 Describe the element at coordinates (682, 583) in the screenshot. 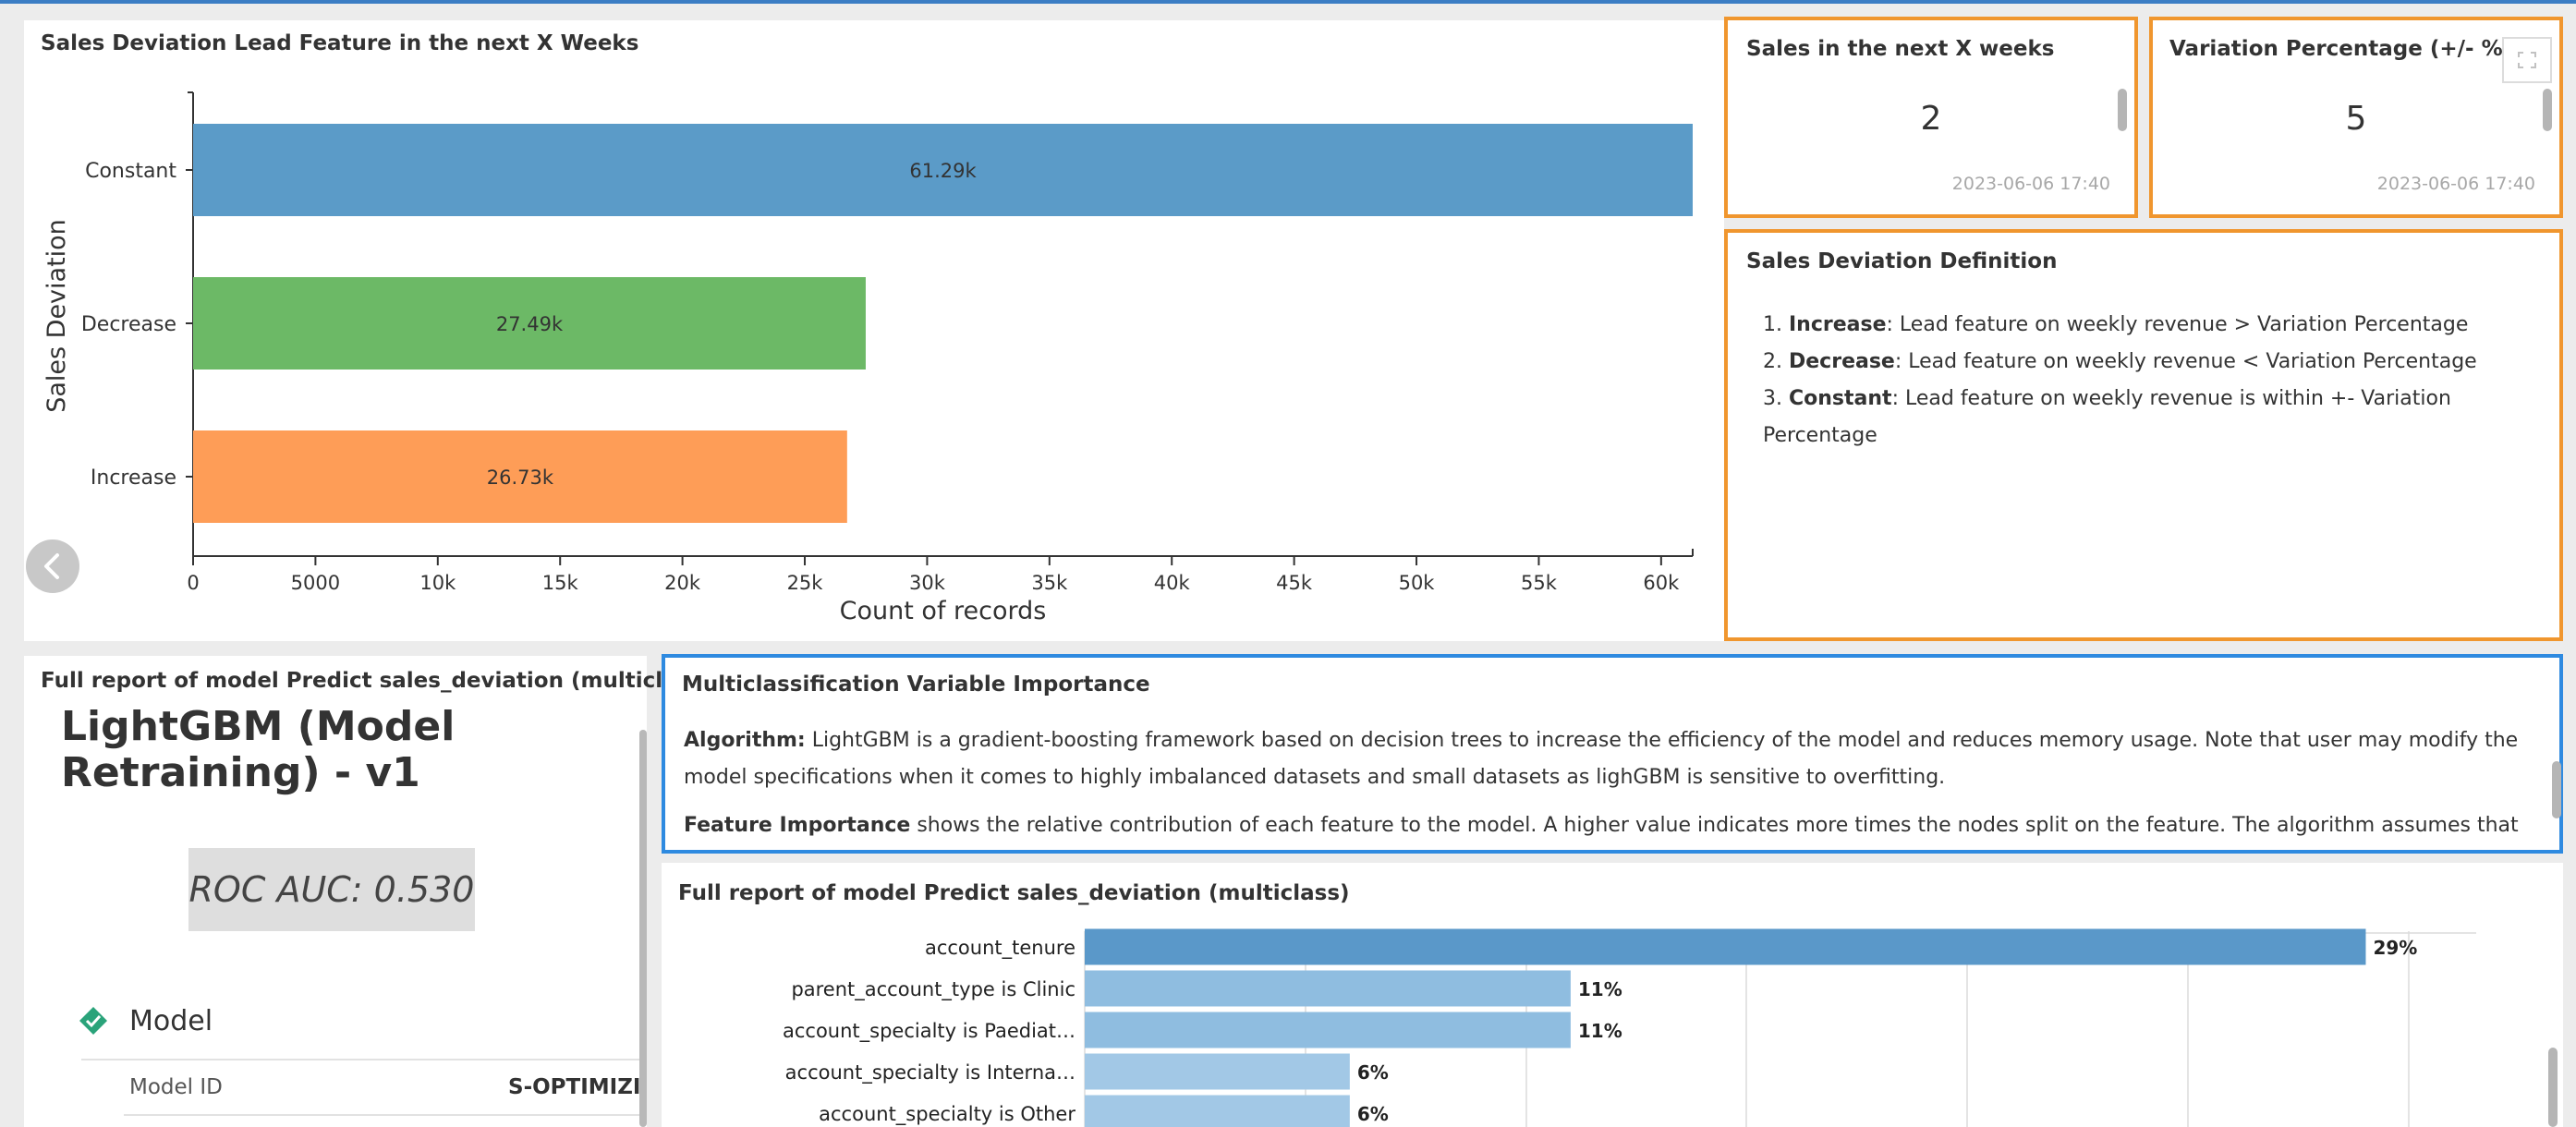

I see `x-tick-label: 20k` at that location.